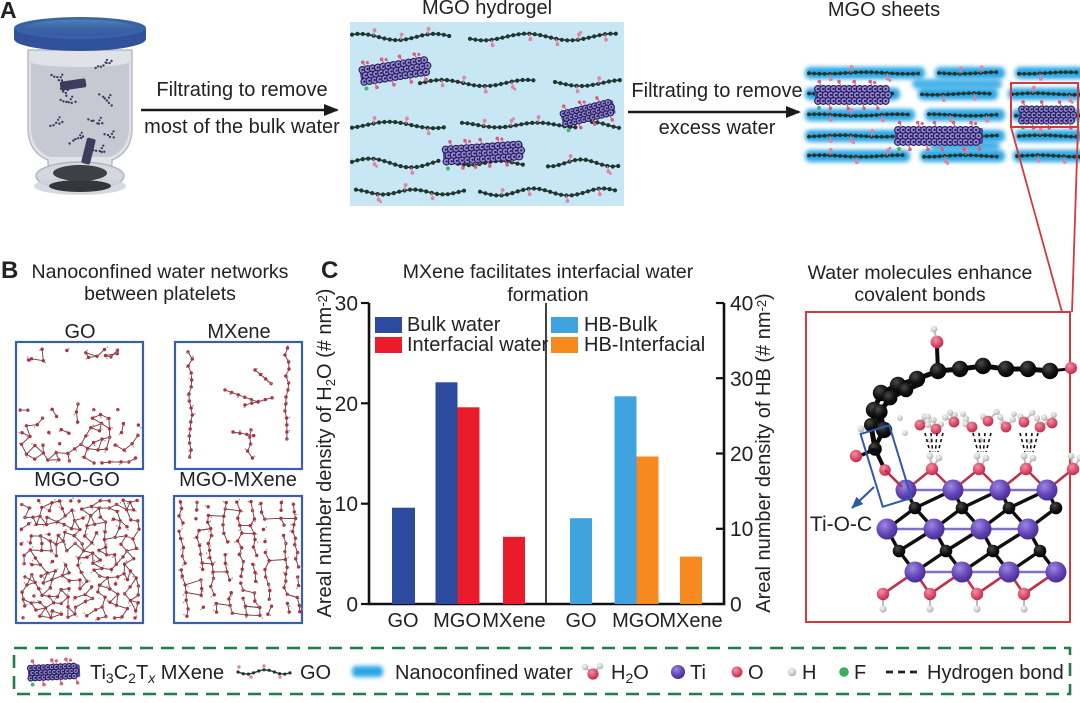  What do you see at coordinates (238, 480) in the screenshot?
I see `svg-text: MGO-MXene` at bounding box center [238, 480].